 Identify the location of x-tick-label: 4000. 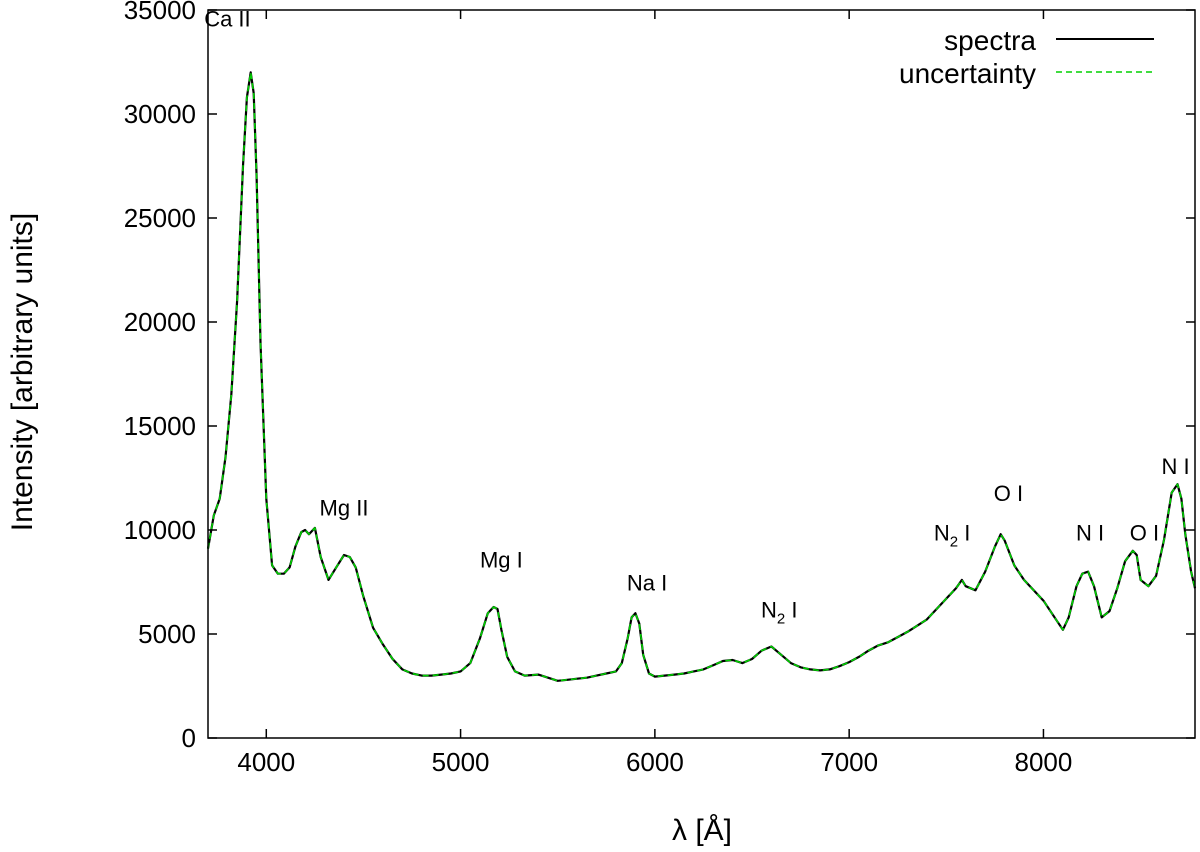
(266, 762).